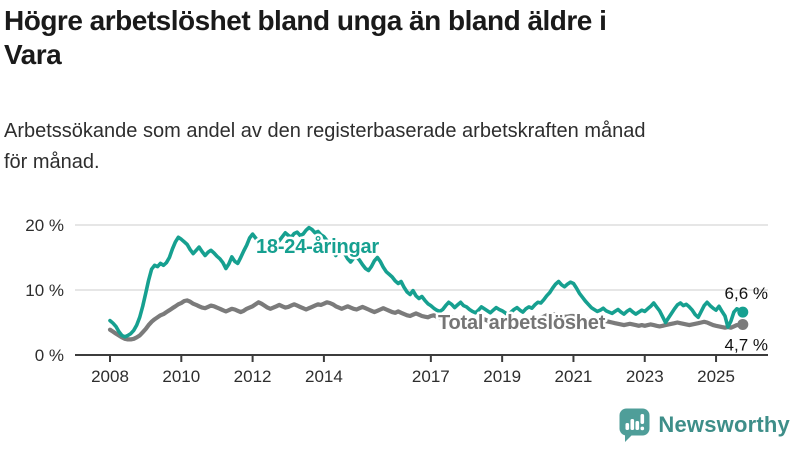 This screenshot has height=450, width=800. Describe the element at coordinates (110, 376) in the screenshot. I see `x-tick-label: 2008` at that location.